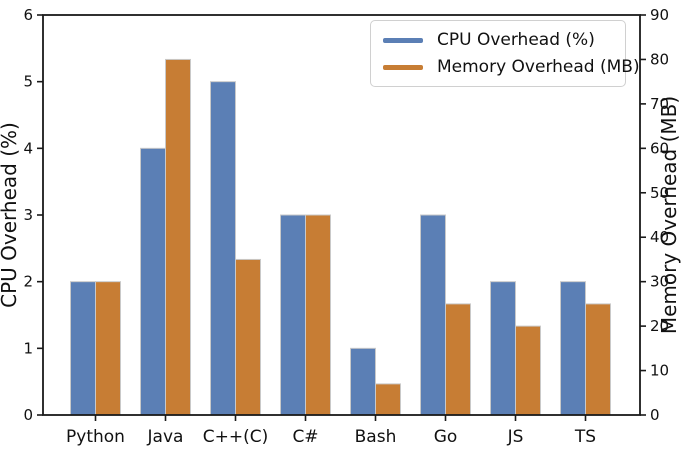 Image resolution: width=689 pixels, height=476 pixels. Describe the element at coordinates (28, 282) in the screenshot. I see `left-tick-label: 2` at that location.